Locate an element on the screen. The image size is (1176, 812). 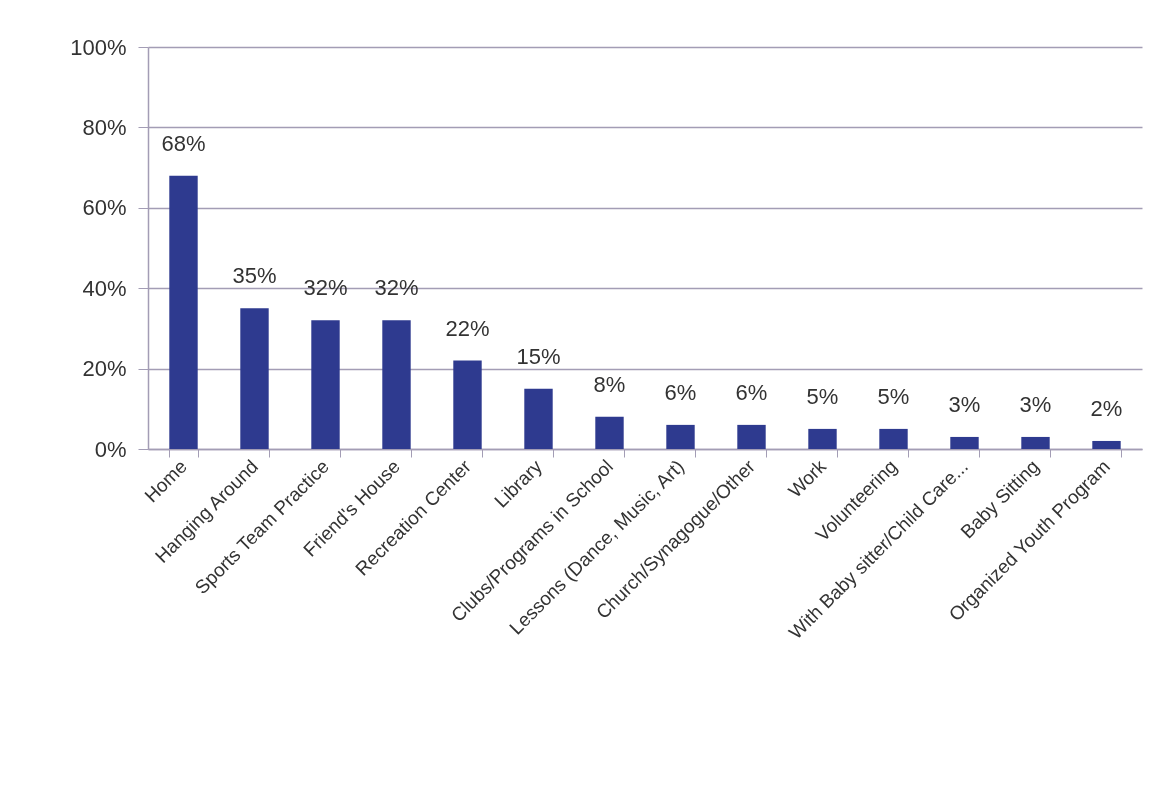
data-label: 22% is located at coordinates (467, 328).